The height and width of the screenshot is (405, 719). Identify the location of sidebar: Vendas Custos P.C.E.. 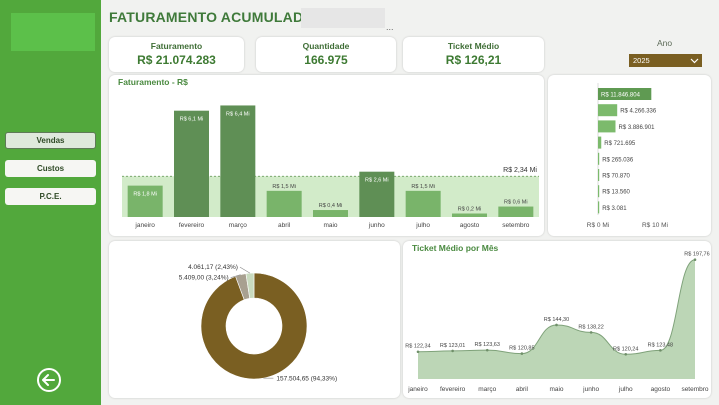
(50, 202).